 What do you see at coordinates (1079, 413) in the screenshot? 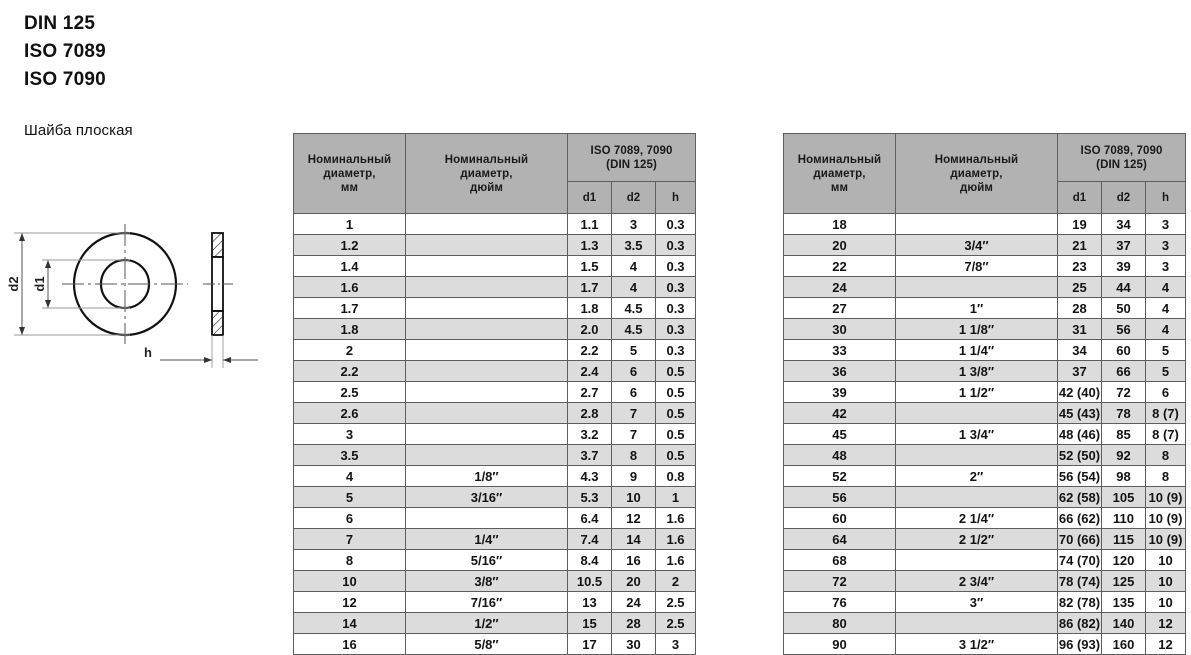
I see `cell-d1: 45 (43)` at bounding box center [1079, 413].